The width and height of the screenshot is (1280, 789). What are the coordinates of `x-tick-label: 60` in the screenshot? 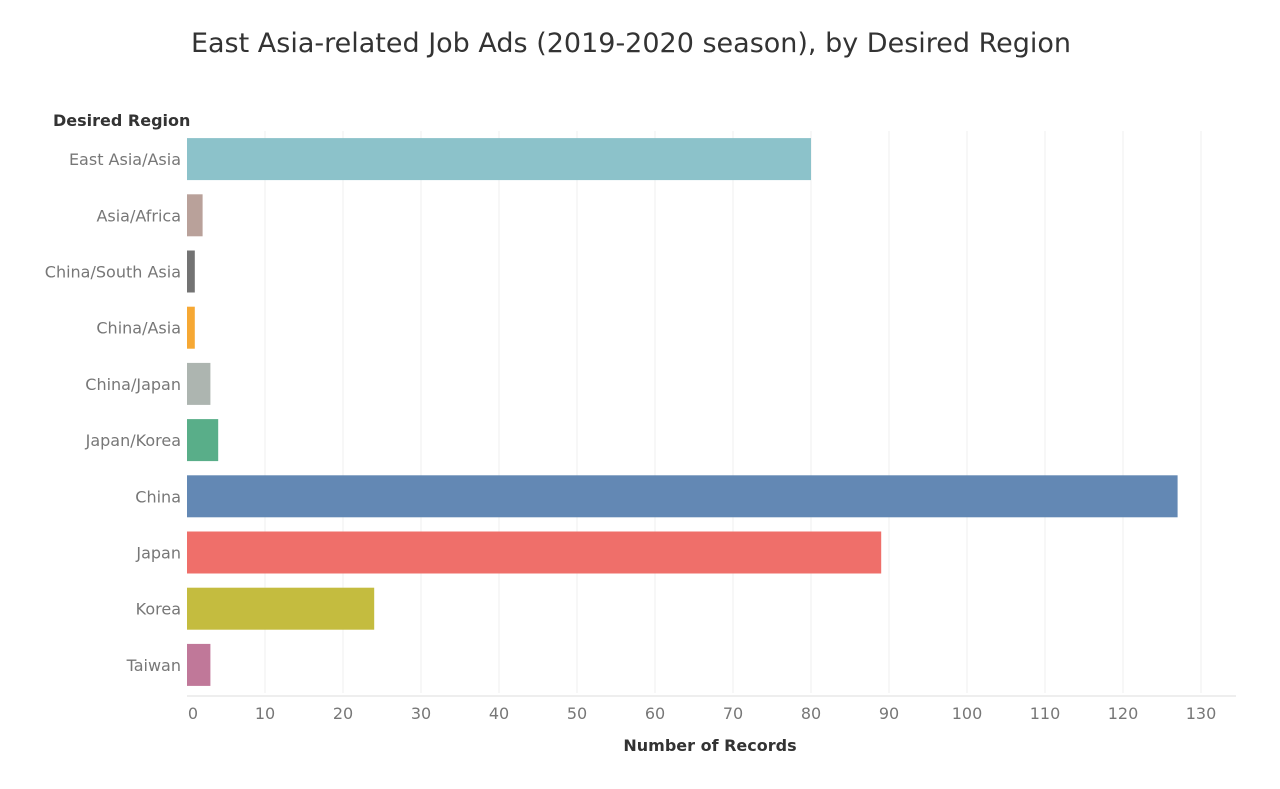 It's located at (655, 713).